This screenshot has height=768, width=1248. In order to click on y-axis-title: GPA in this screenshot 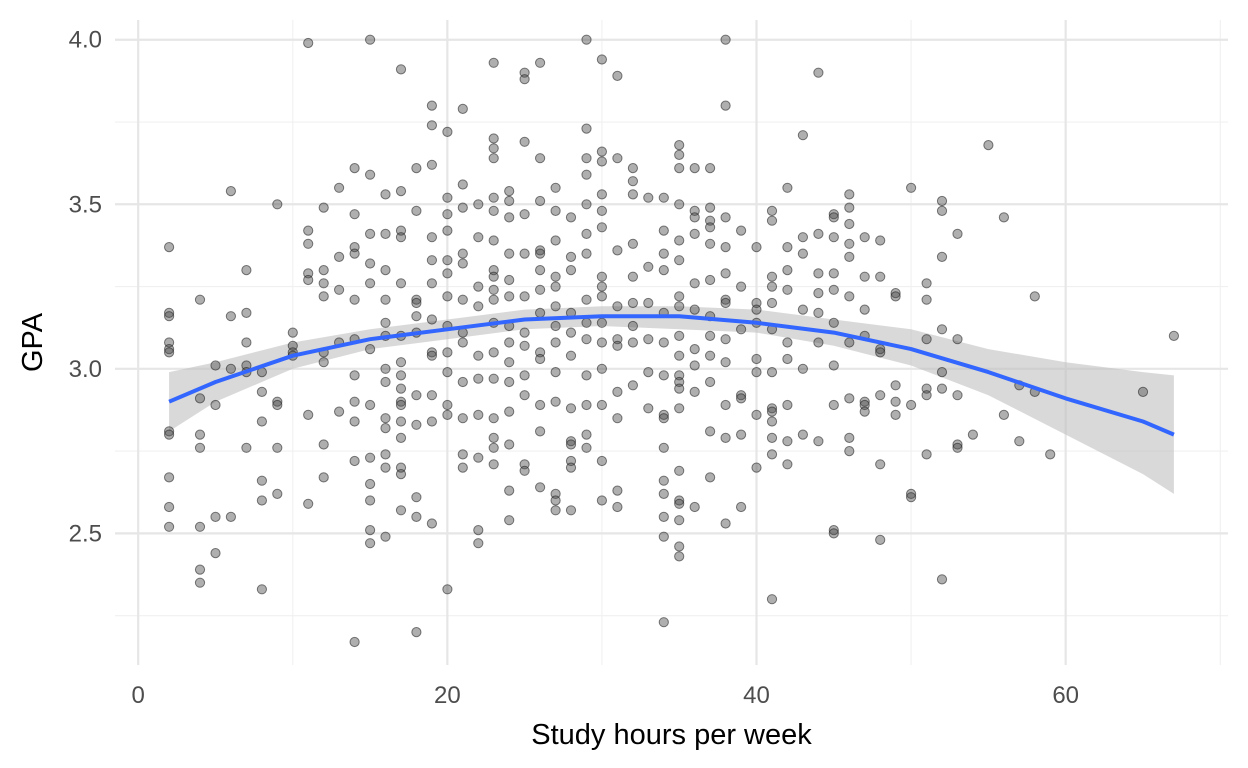, I will do `click(33, 342)`.